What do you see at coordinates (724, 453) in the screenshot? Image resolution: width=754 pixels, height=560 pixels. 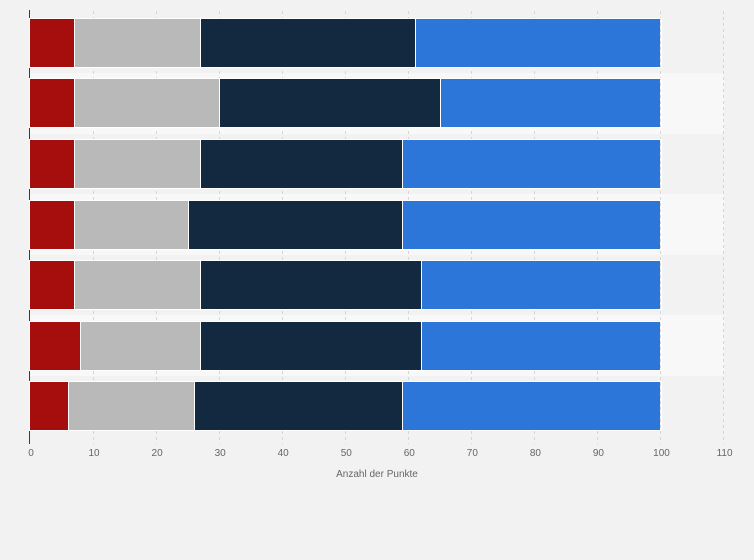 I see `x-tick-label: 110` at bounding box center [724, 453].